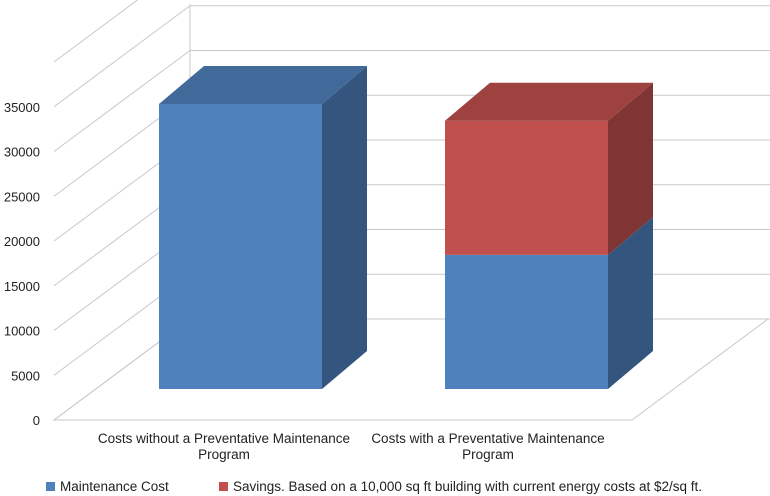 The width and height of the screenshot is (770, 496). Describe the element at coordinates (224, 438) in the screenshot. I see `x-category-label: Costs without a Preventative Maintenance` at that location.